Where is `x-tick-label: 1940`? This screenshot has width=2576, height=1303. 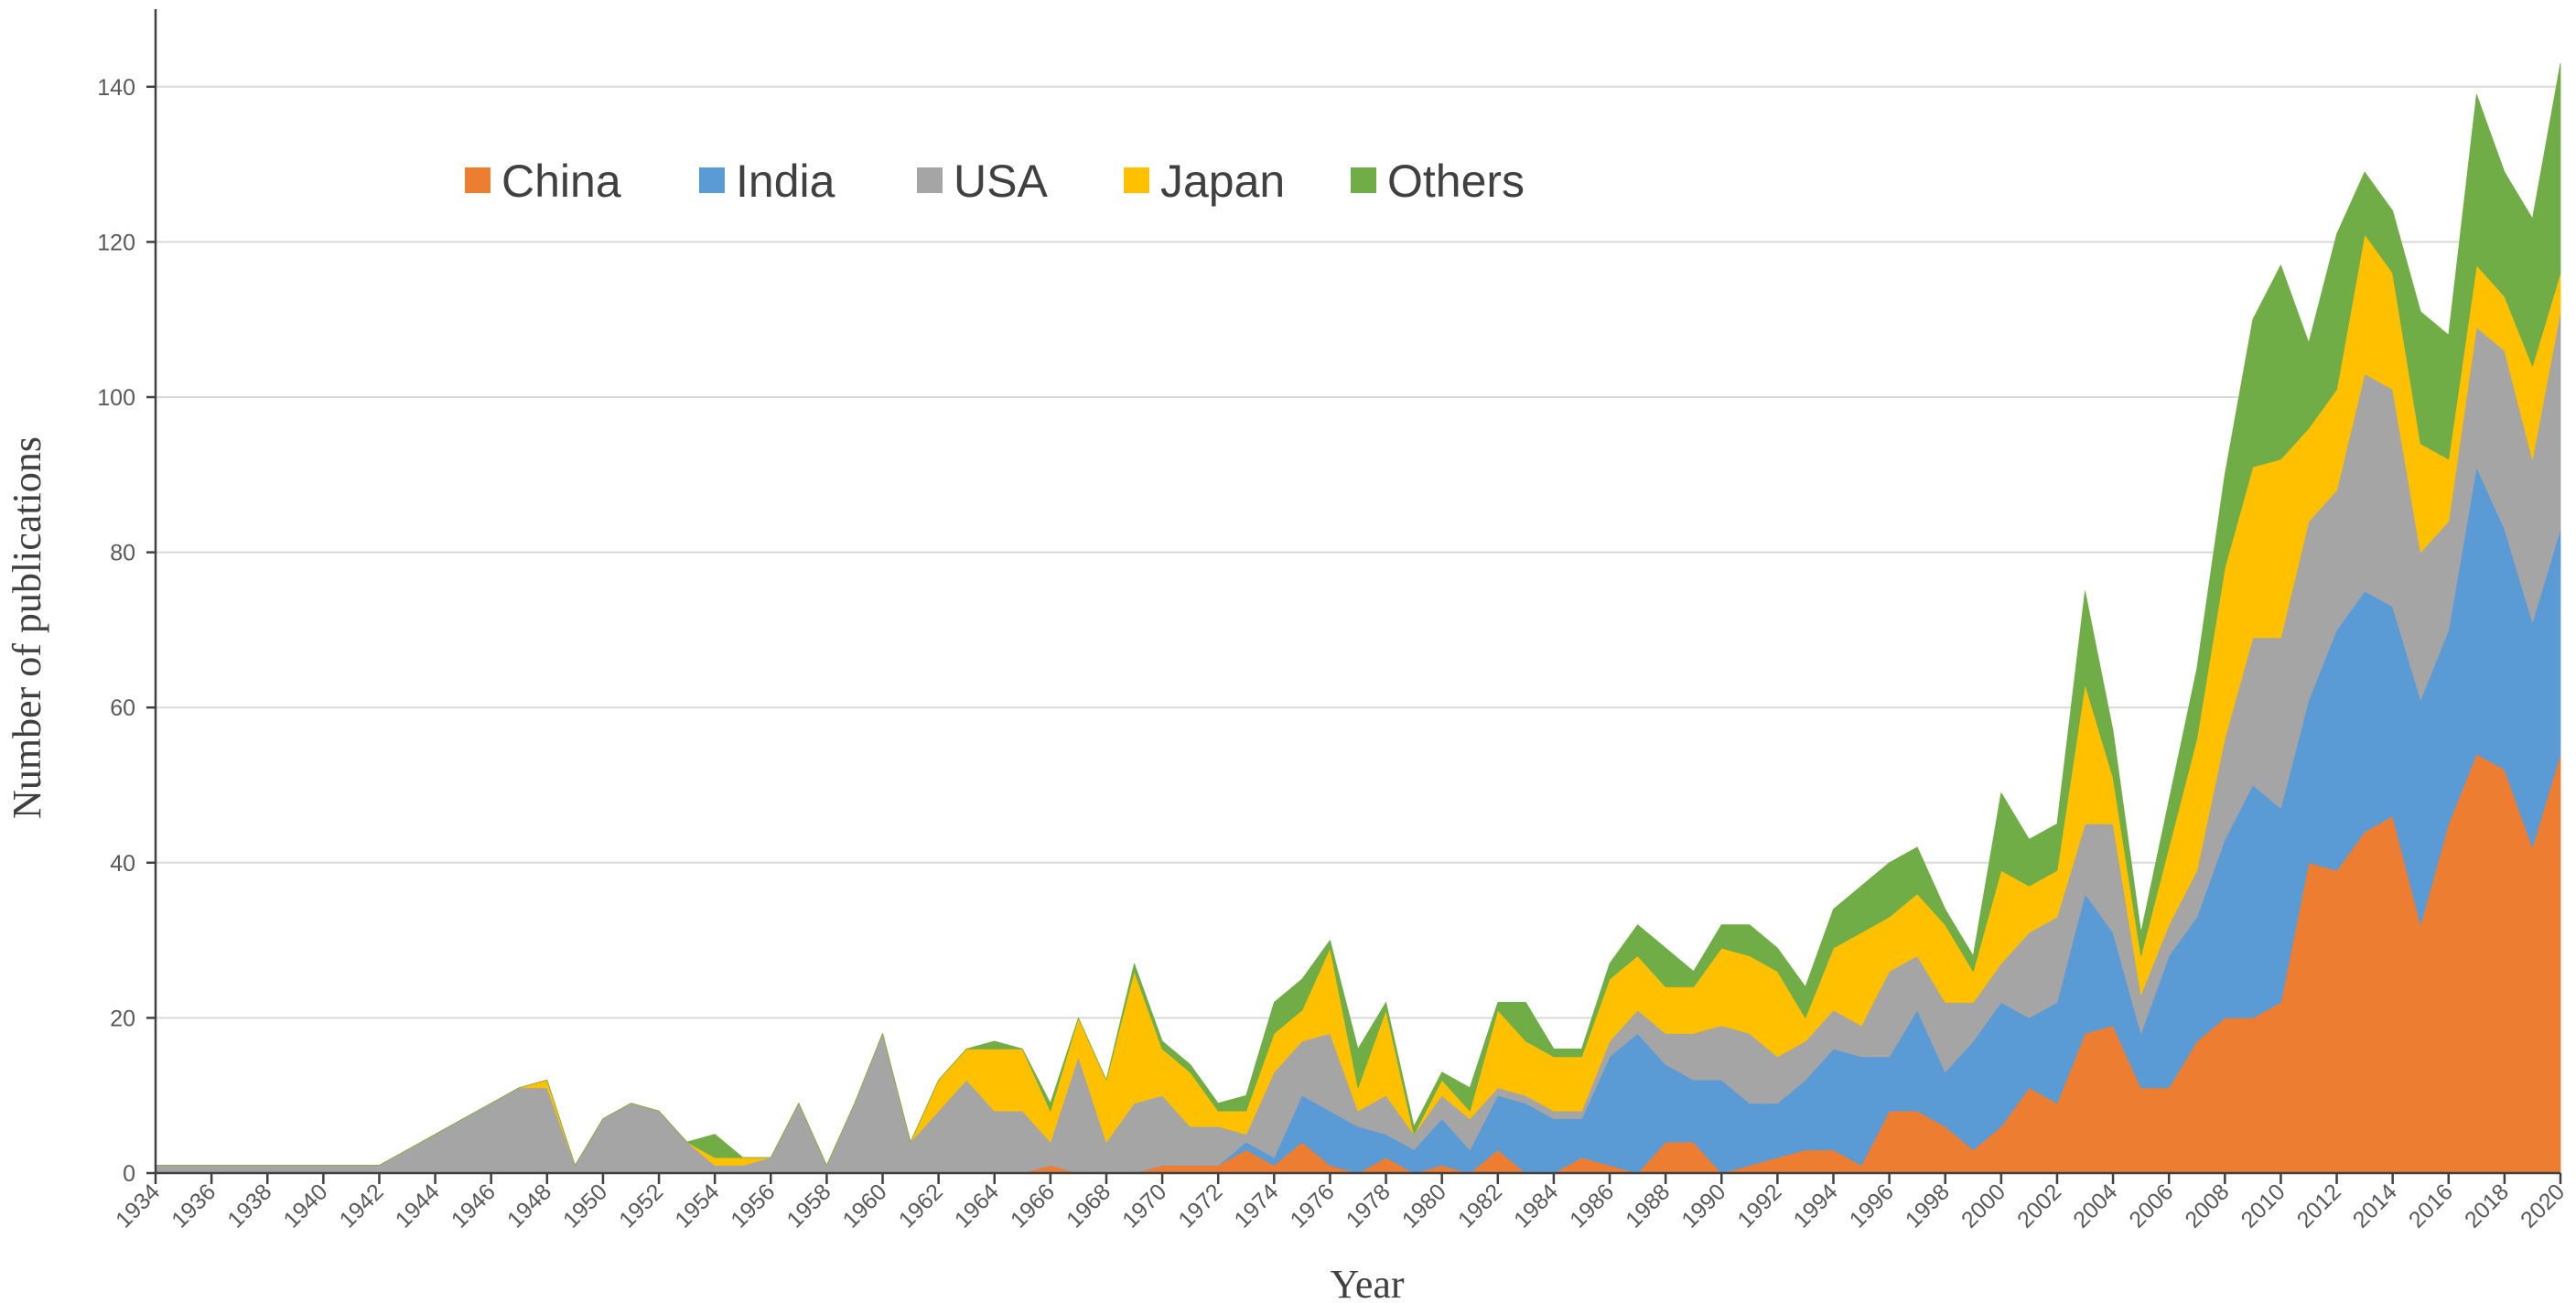 x-tick-label: 1940 is located at coordinates (305, 1206).